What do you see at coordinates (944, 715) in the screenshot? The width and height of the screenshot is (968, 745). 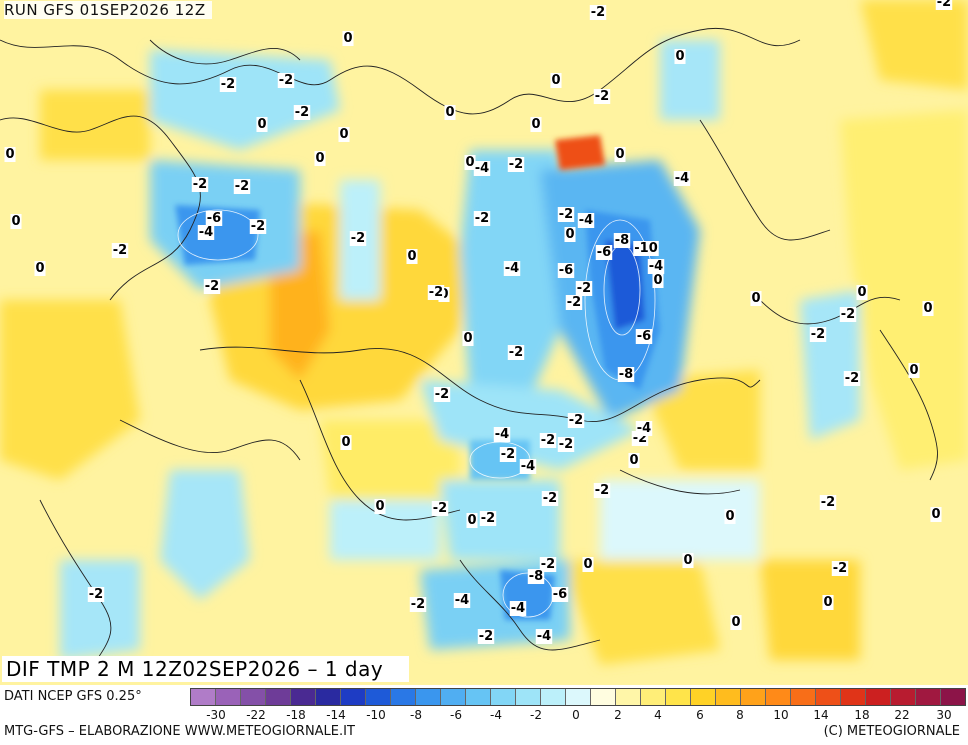 I see `color-scale-tick: 30` at bounding box center [944, 715].